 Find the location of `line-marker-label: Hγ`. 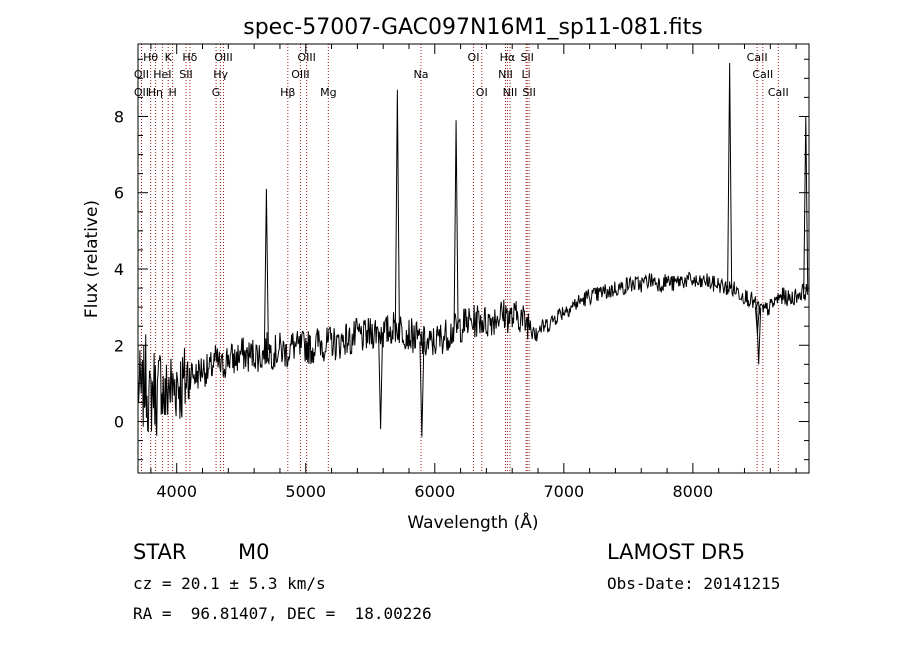

line-marker-label: Hγ is located at coordinates (220, 74).